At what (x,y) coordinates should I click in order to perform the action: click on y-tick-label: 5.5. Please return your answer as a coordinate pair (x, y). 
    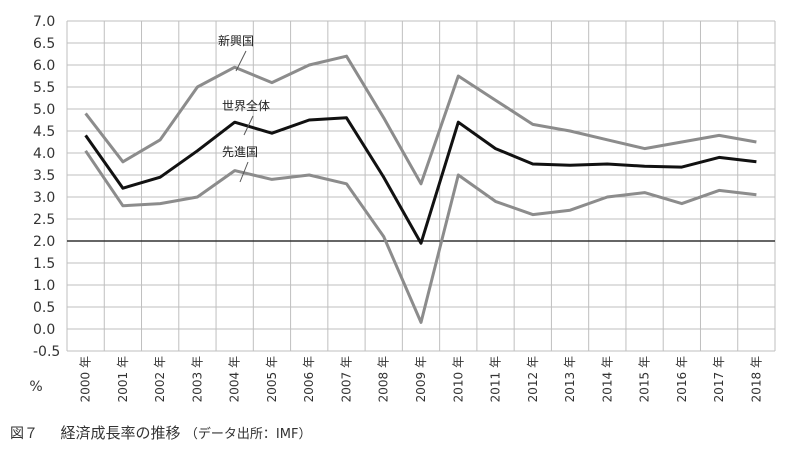
    Looking at the image, I should click on (44, 88).